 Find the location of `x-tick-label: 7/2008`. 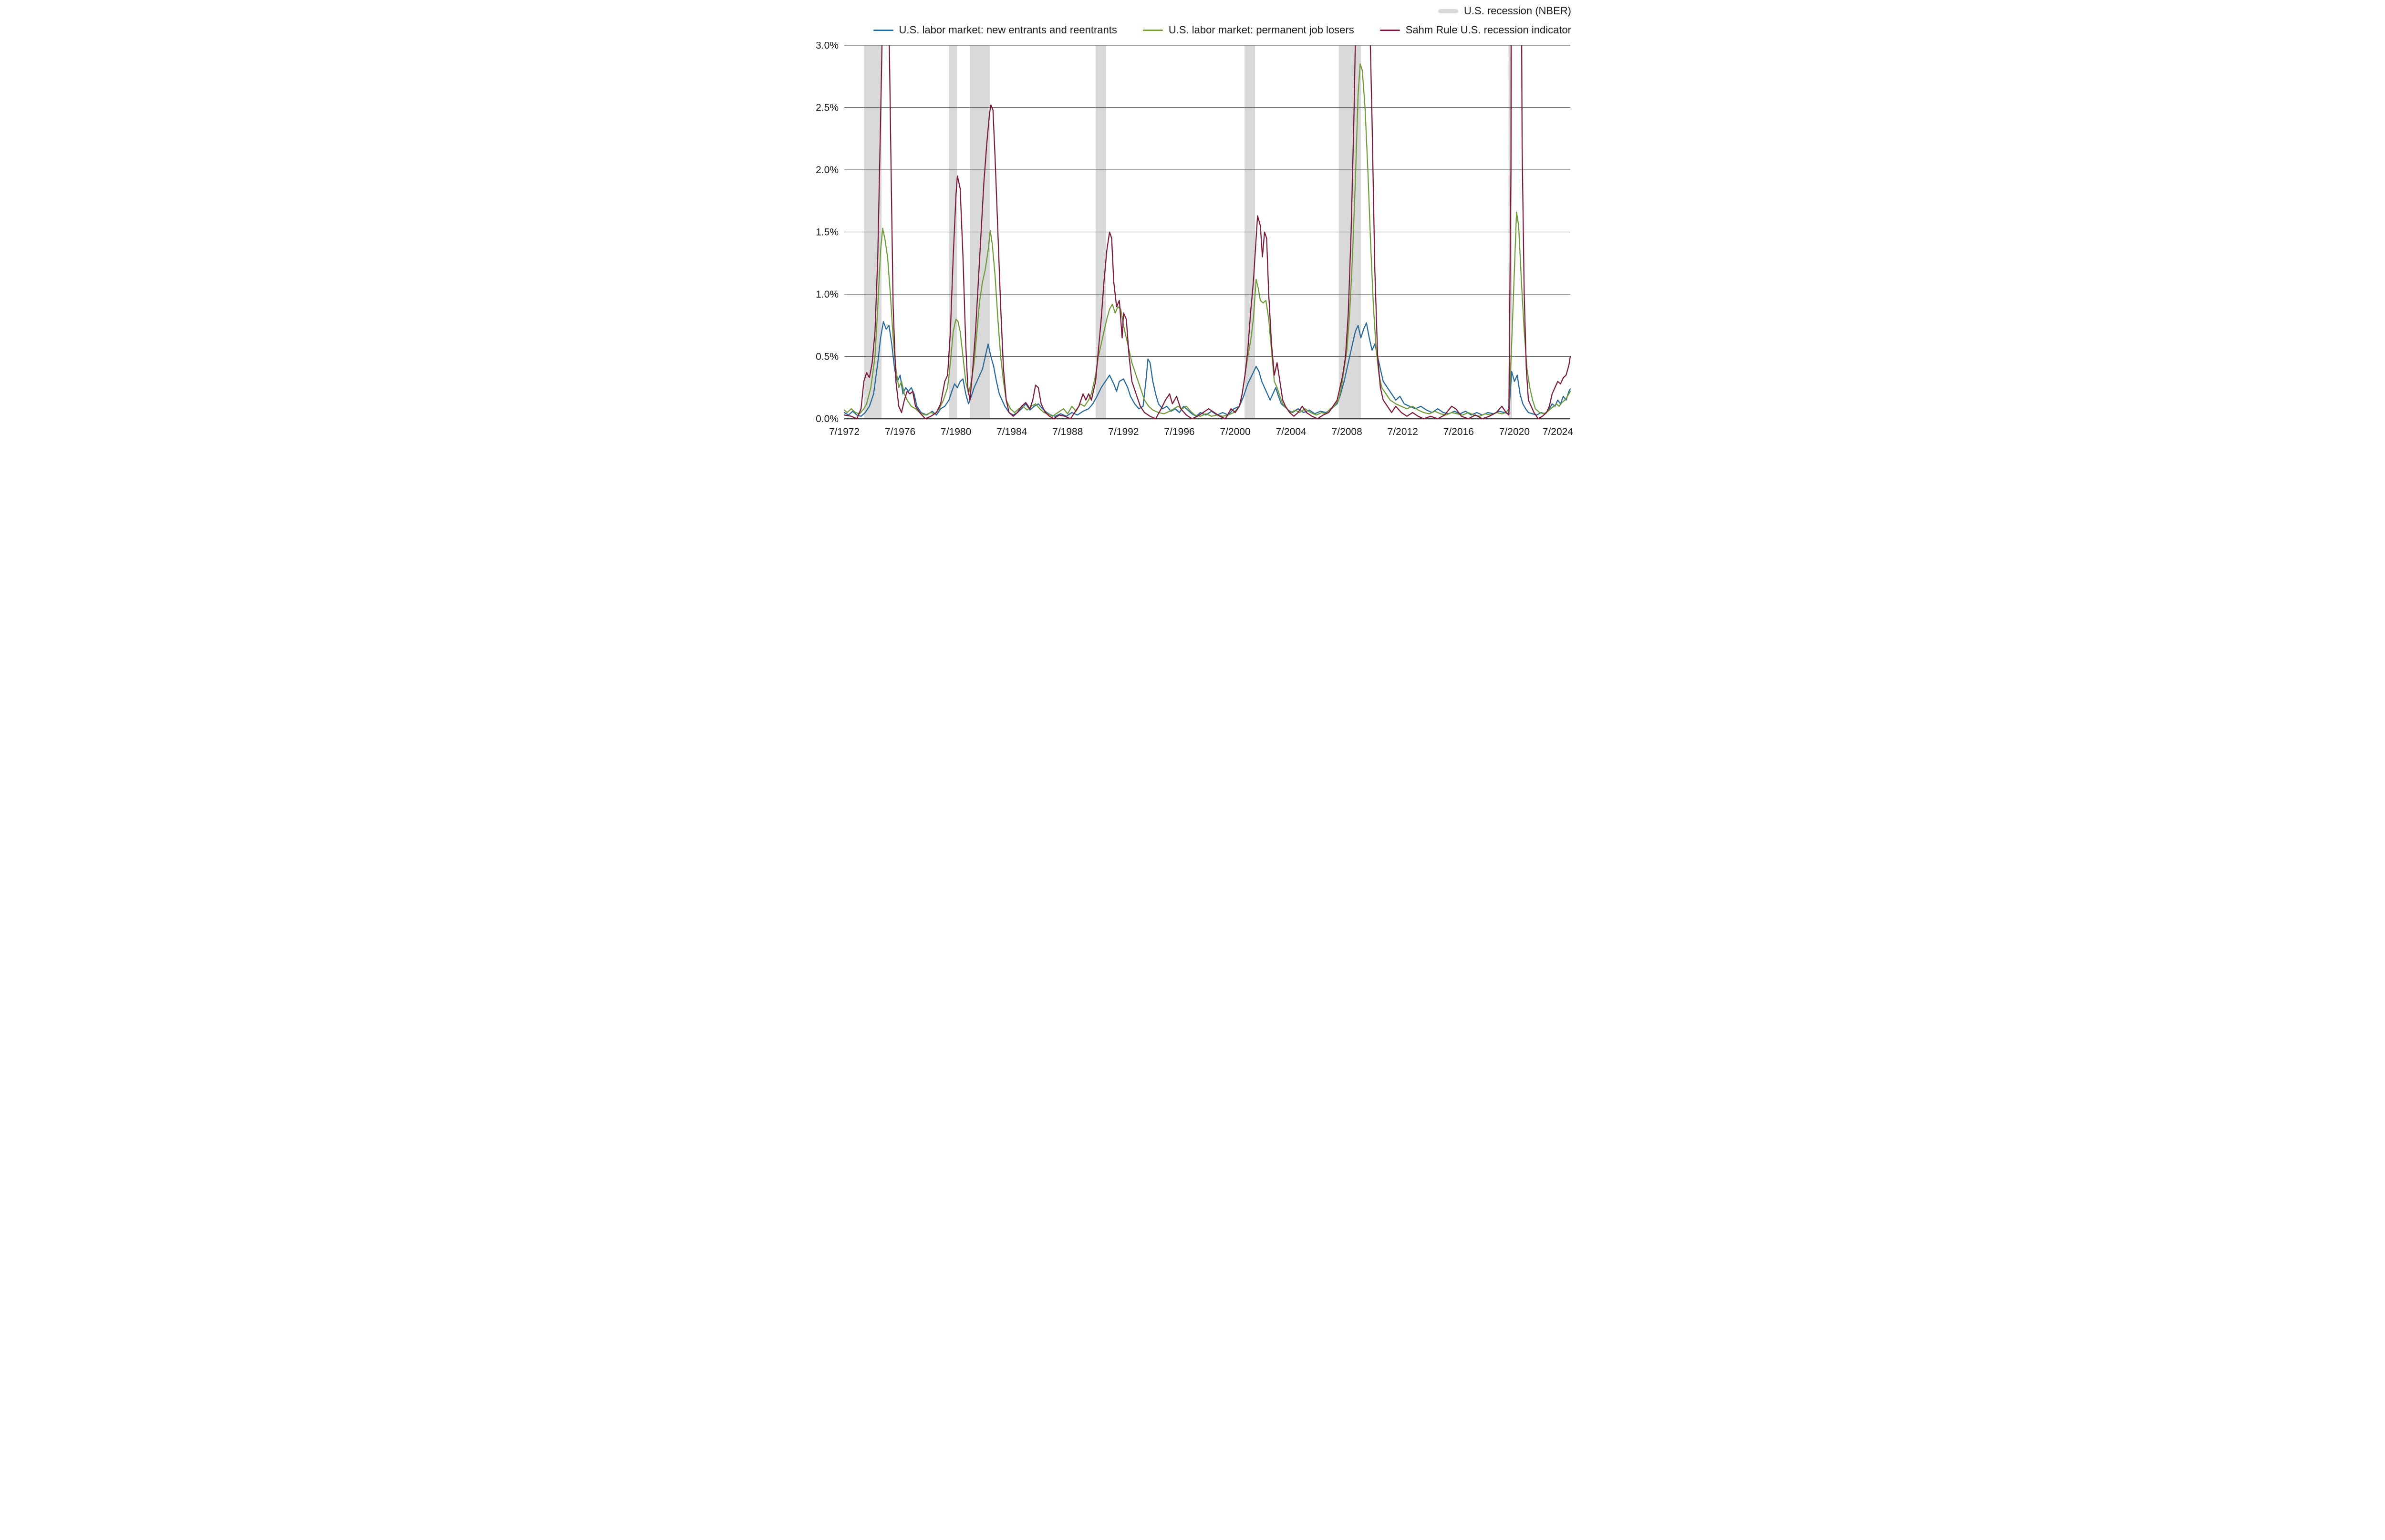

x-tick-label: 7/2008 is located at coordinates (1347, 432).